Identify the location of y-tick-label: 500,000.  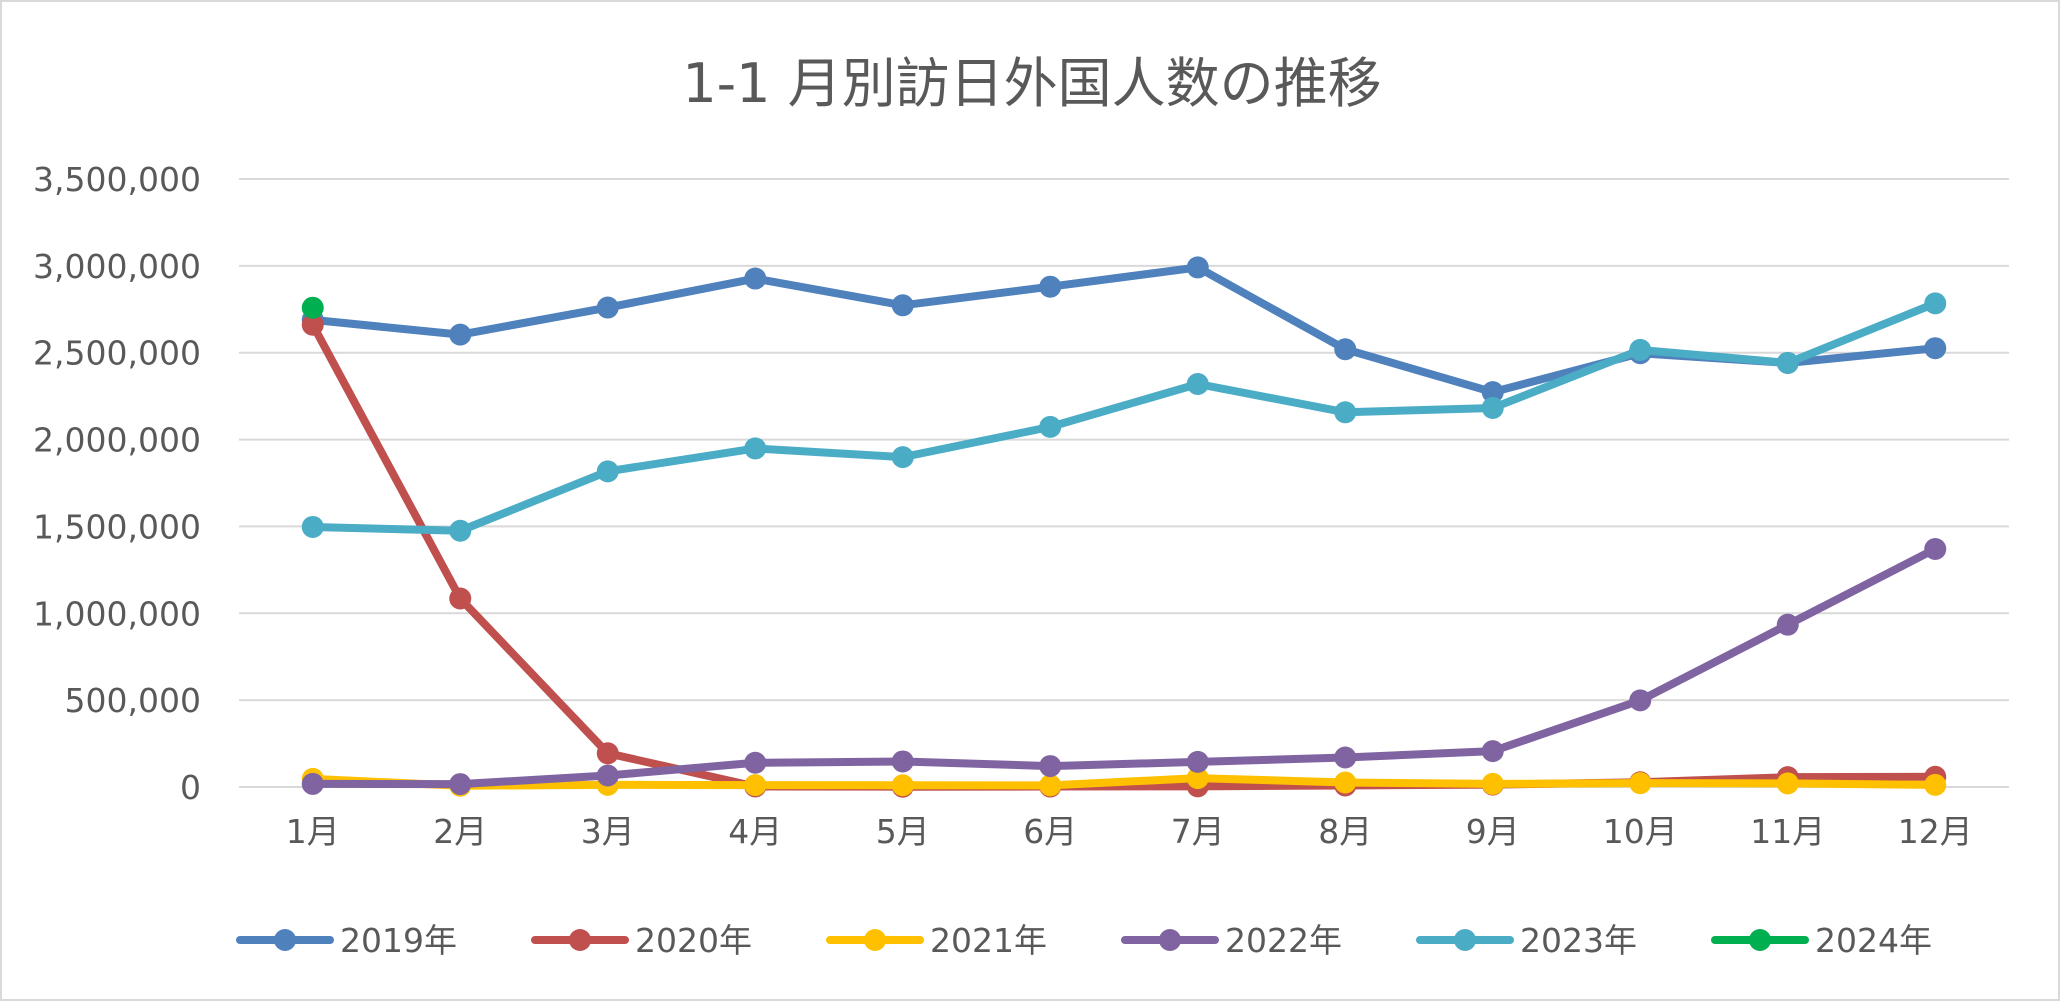
(133, 700).